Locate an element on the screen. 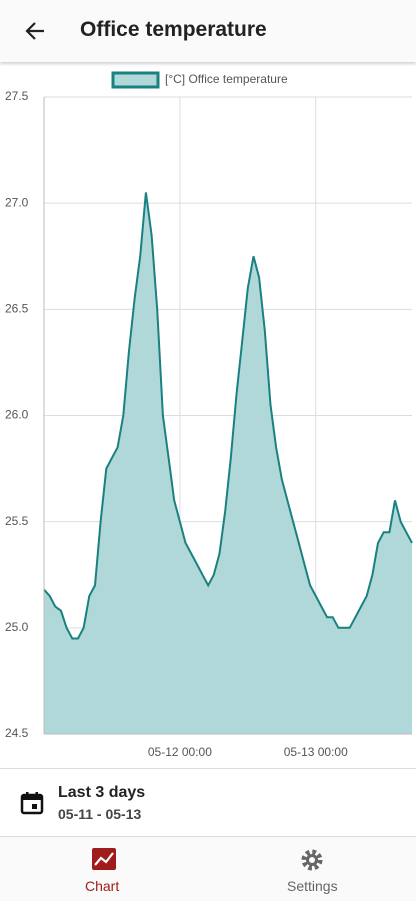 This screenshot has height=901, width=416. y-tick-label: 26.0 is located at coordinates (17, 415).